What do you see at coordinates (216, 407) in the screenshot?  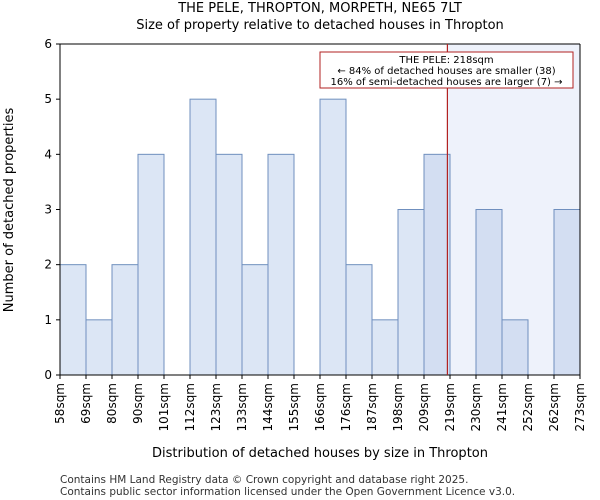 I see `x-tick-label-123sqm: 123sqm` at bounding box center [216, 407].